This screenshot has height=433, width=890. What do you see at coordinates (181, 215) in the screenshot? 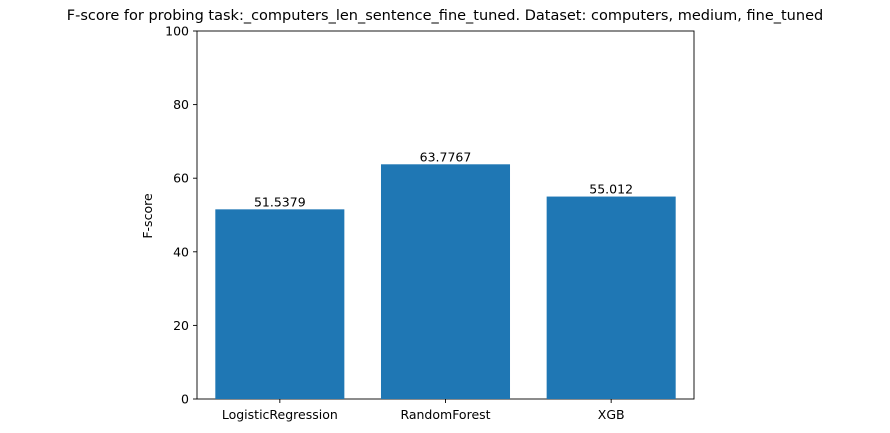
I see `y-axis: 0 20 40 60 80 100` at bounding box center [181, 215].